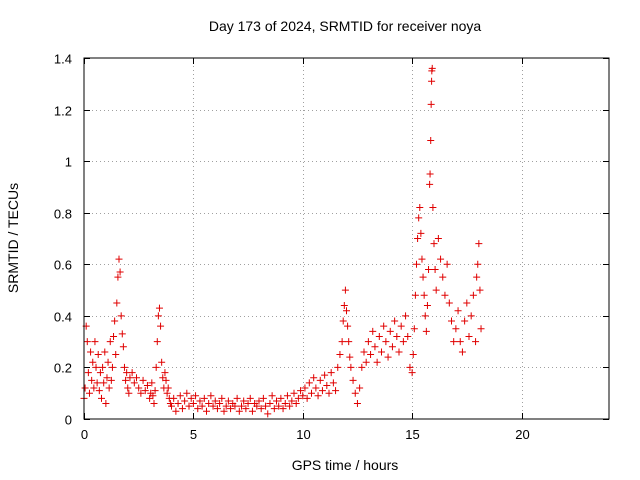 This screenshot has height=480, width=640. Describe the element at coordinates (63, 317) in the screenshot. I see `y-tick-label: 0.4` at that location.